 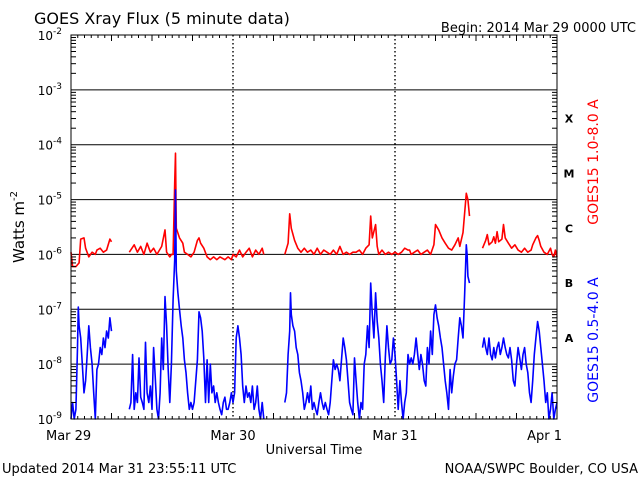 I want to click on flare-class-b: B, so click(x=569, y=283).